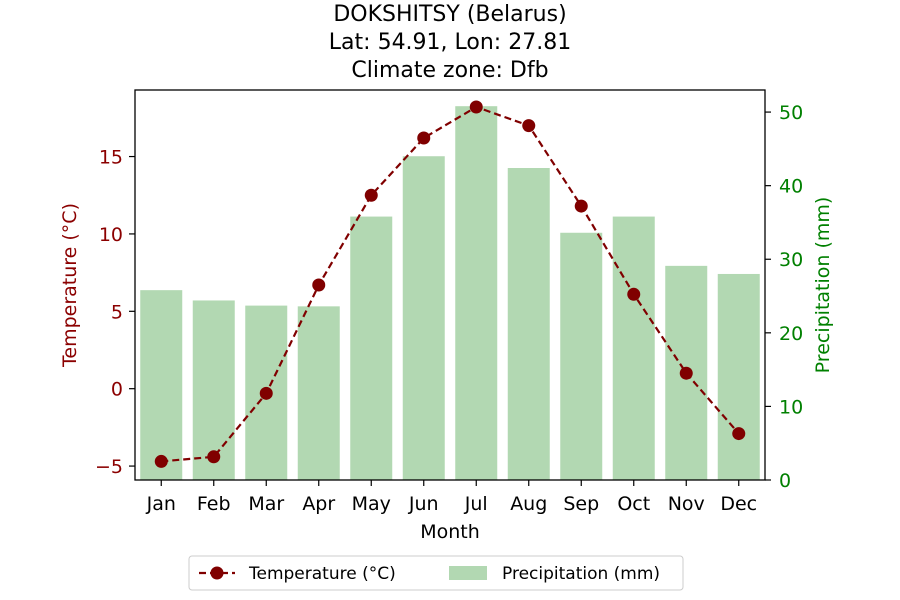 The image size is (900, 600). What do you see at coordinates (449, 70) in the screenshot?
I see `title-line-climate-zone: Climate zone: Dfb` at bounding box center [449, 70].